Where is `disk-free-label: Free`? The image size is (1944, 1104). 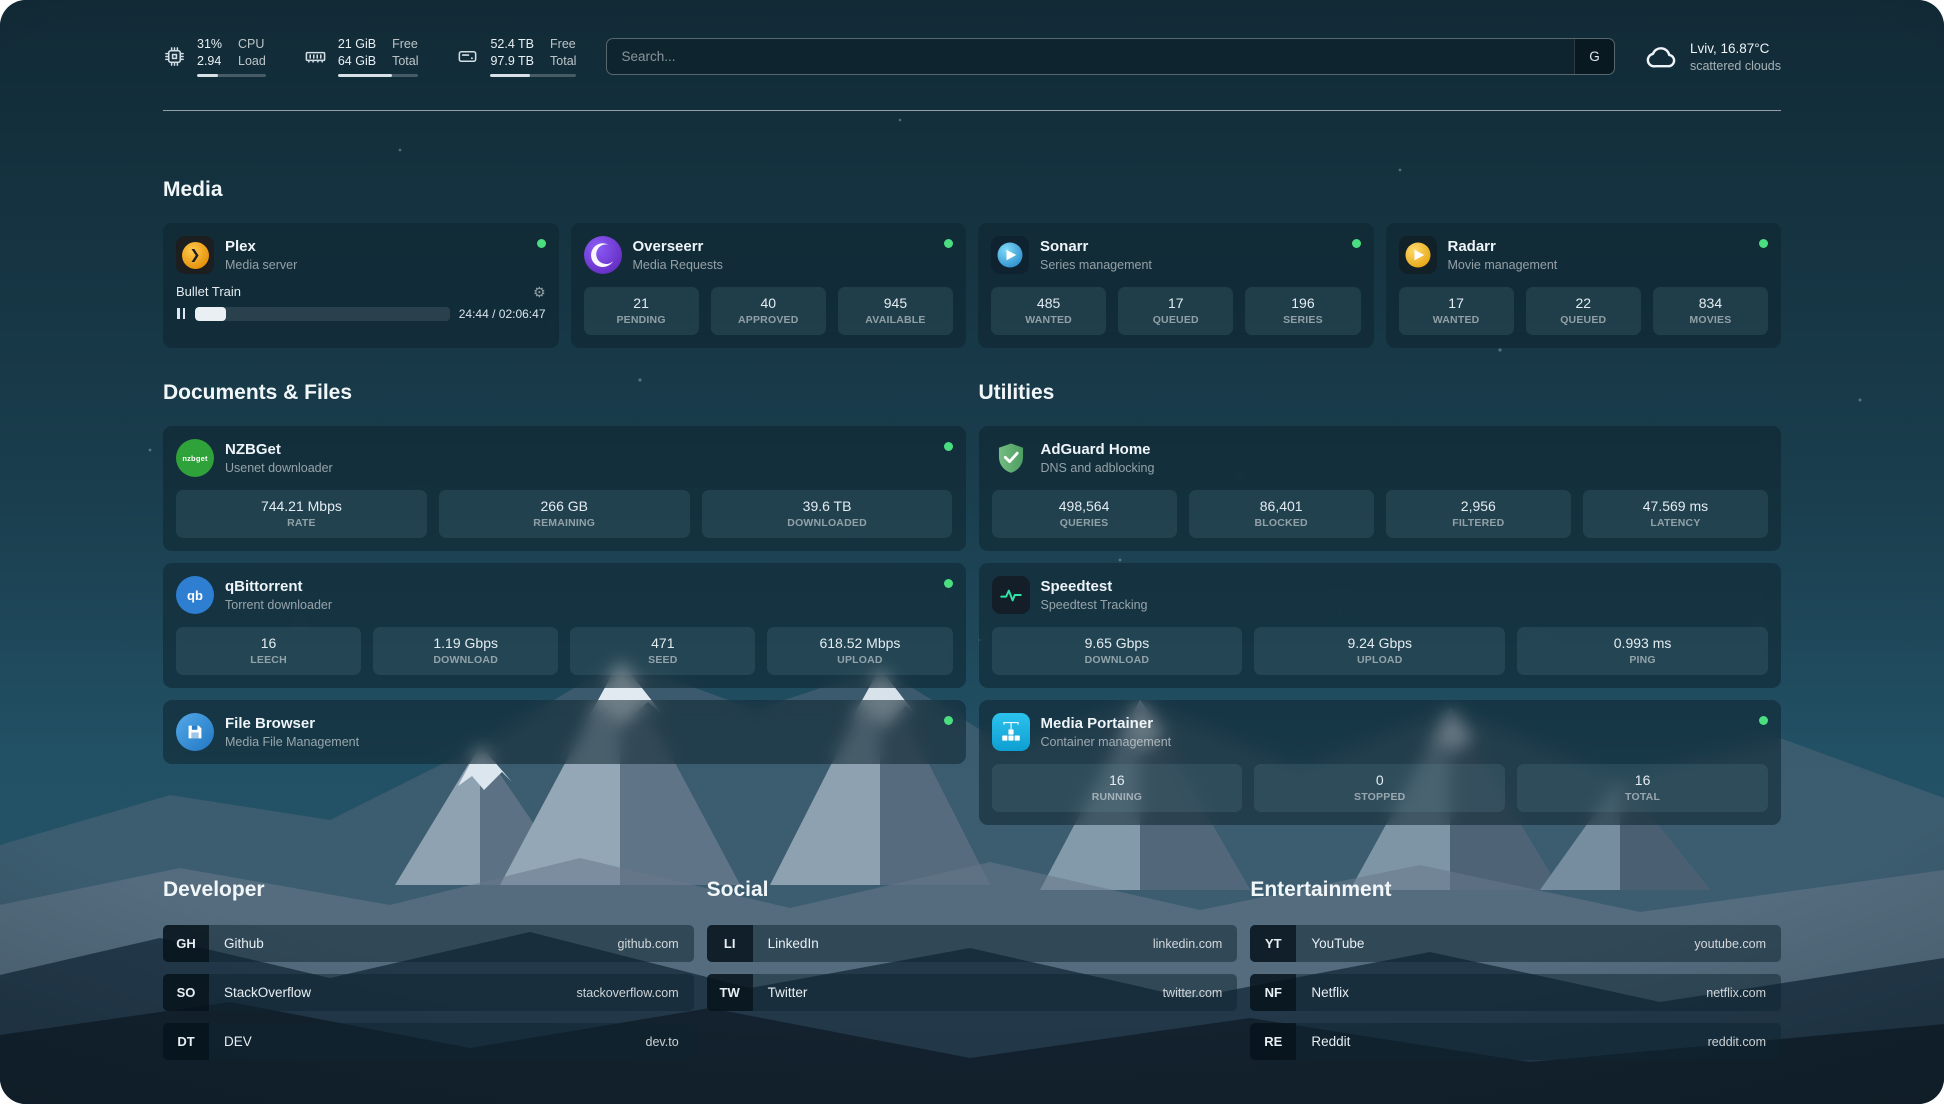 disk-free-label: Free is located at coordinates (563, 44).